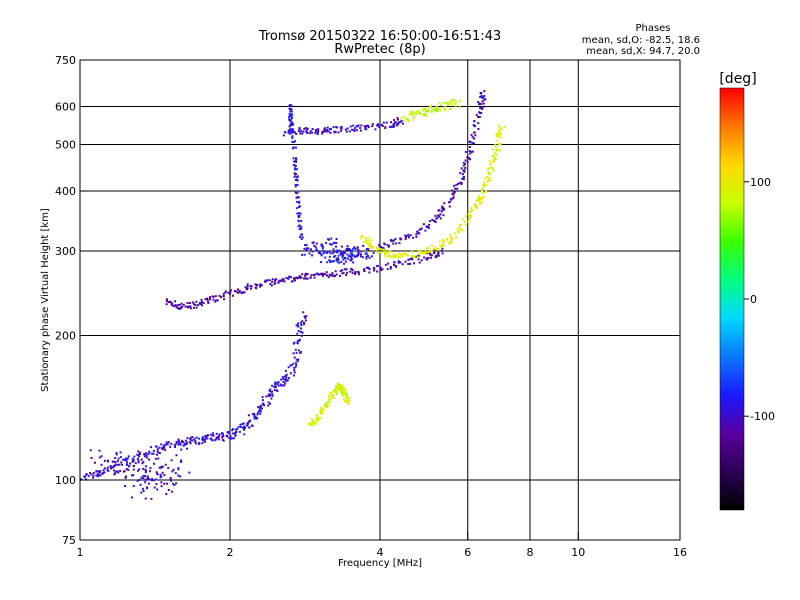 This screenshot has width=800, height=600. I want to click on y-tick-label: 400, so click(65, 191).